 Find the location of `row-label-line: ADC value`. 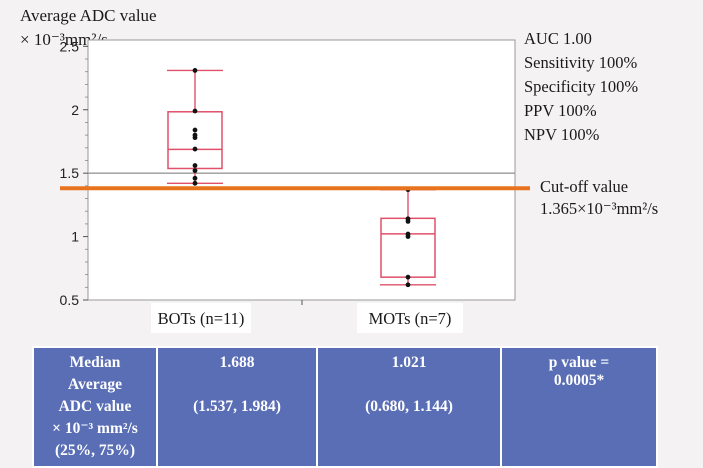

row-label-line: ADC value is located at coordinates (95, 406).